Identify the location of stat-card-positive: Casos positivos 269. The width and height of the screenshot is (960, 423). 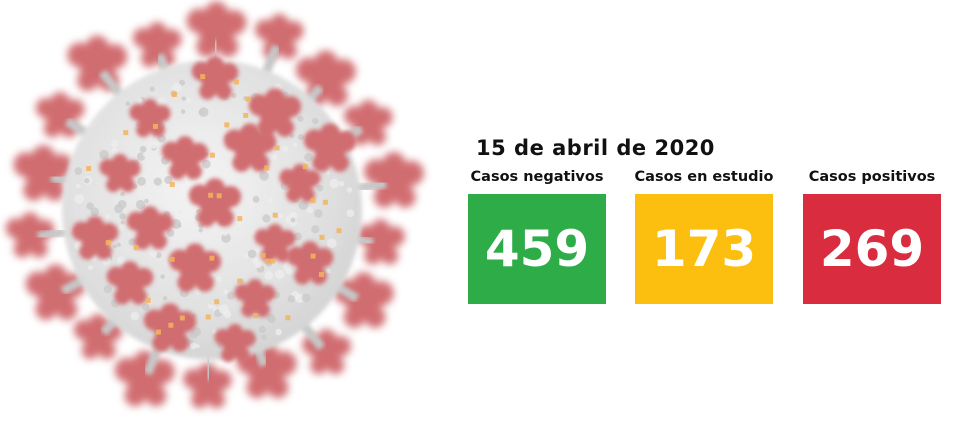
(872, 235).